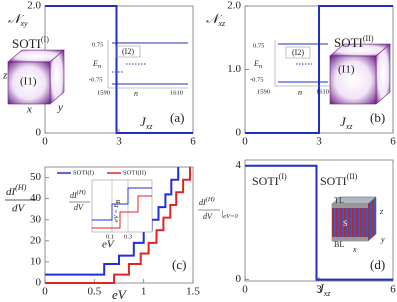 This screenshot has height=302, width=397. I want to click on plot-frame, so click(119, 225).